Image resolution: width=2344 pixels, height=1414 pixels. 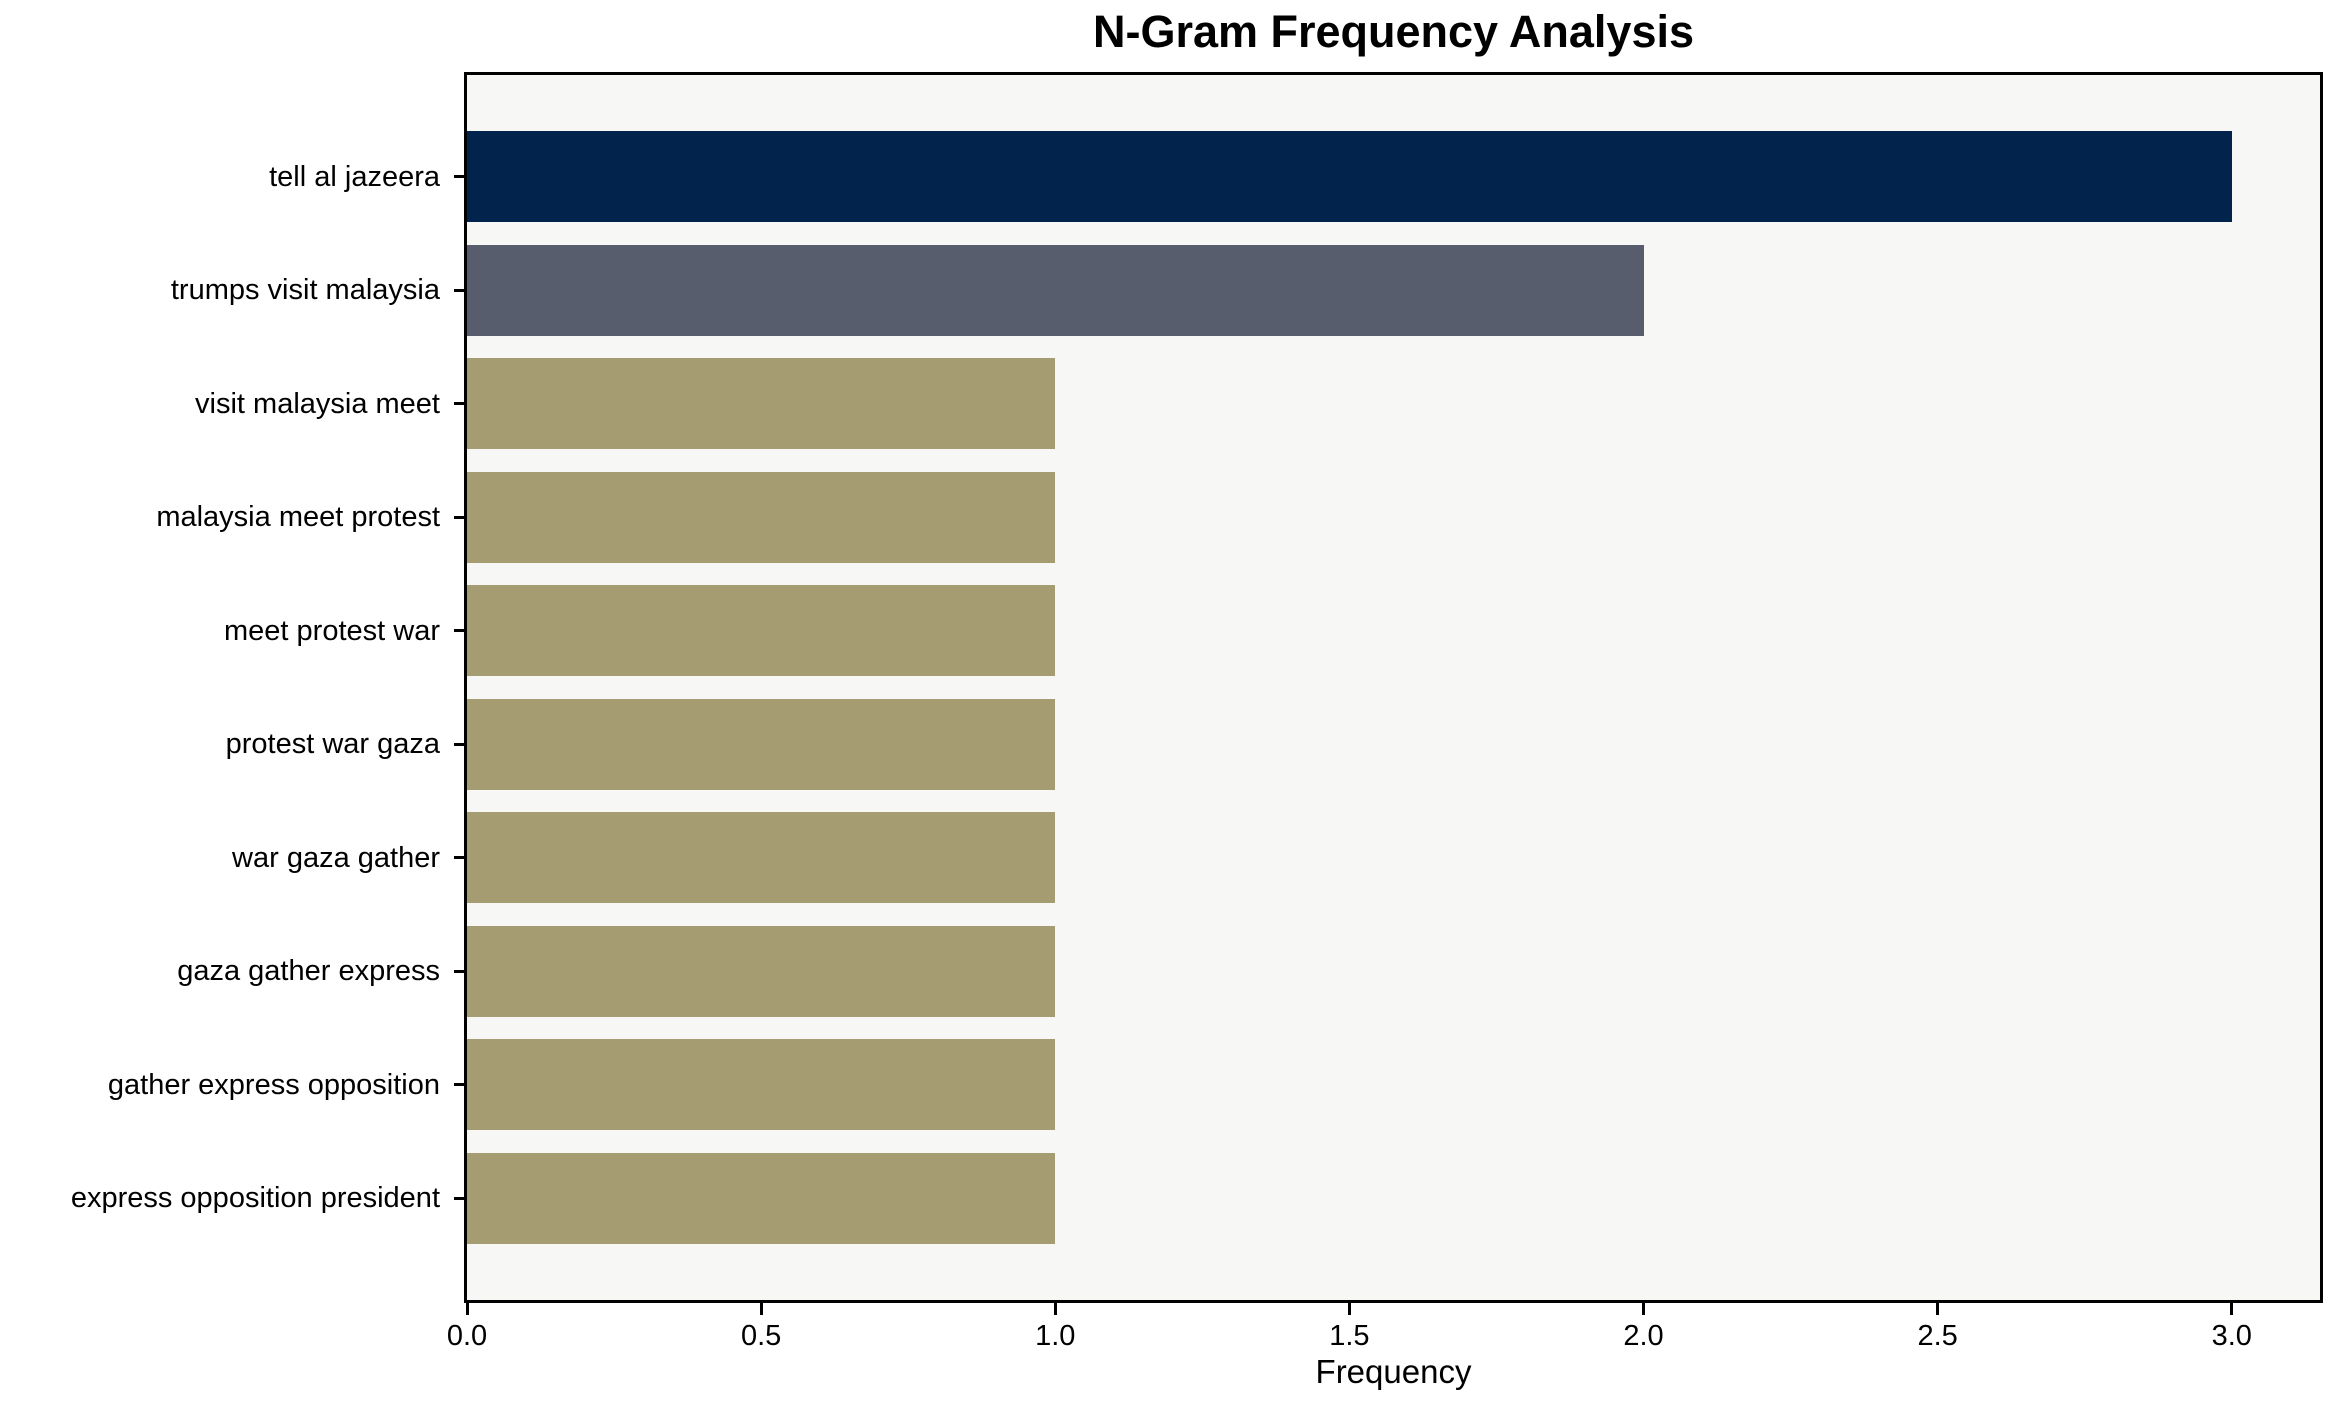 I want to click on x-tick-label: 3.0, so click(x=2231, y=1336).